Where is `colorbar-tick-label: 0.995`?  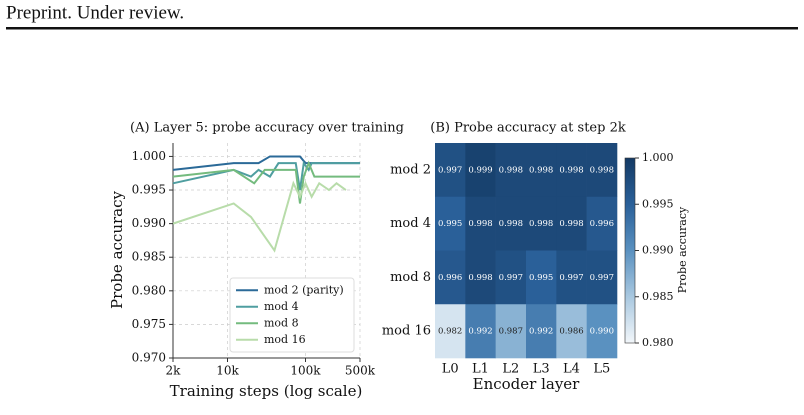
colorbar-tick-label: 0.995 is located at coordinates (658, 203).